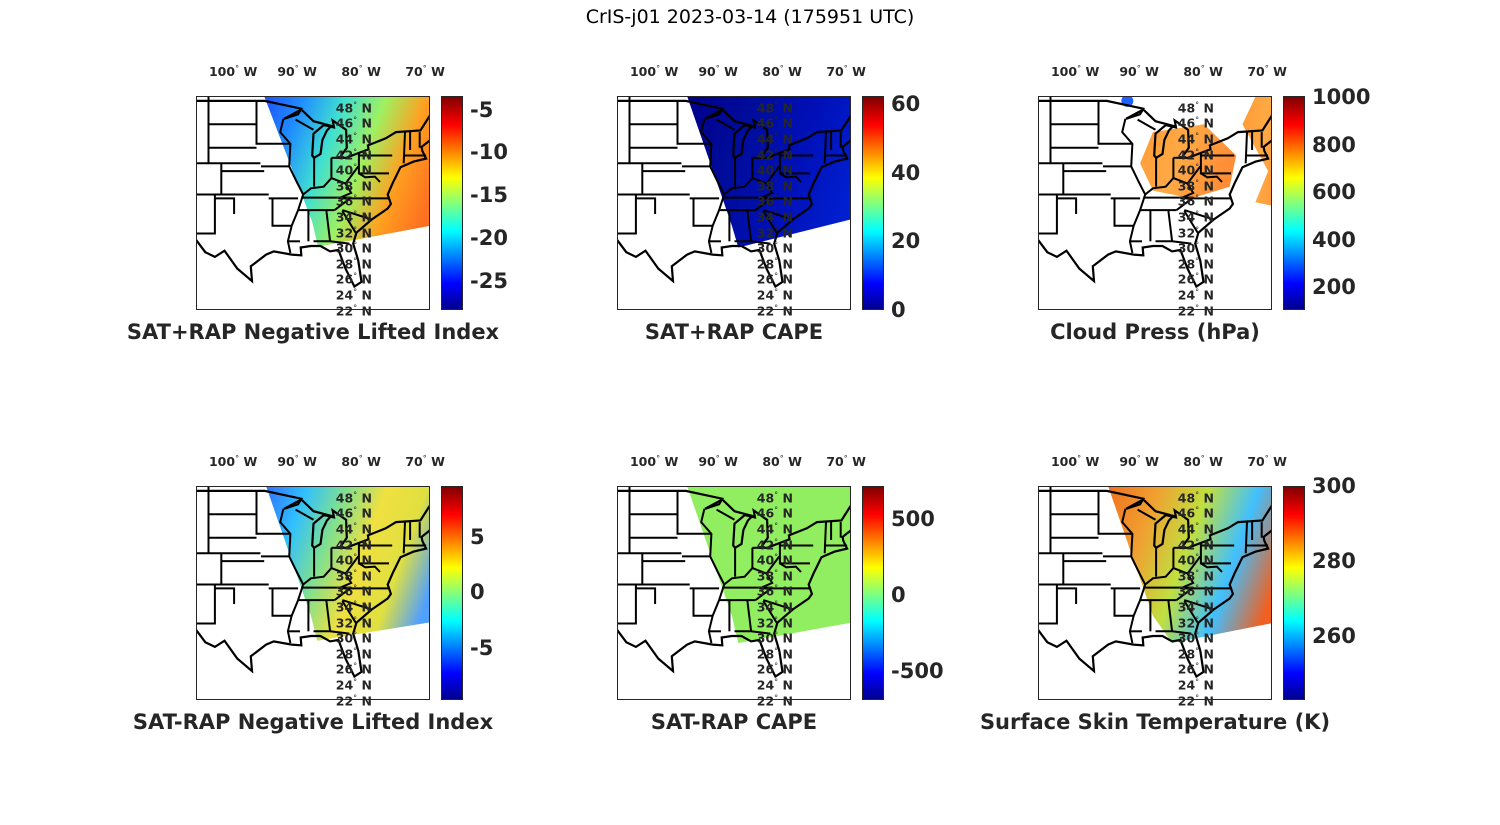 The image size is (1500, 825). What do you see at coordinates (414, 462) in the screenshot?
I see `lon-value: 70` at bounding box center [414, 462].